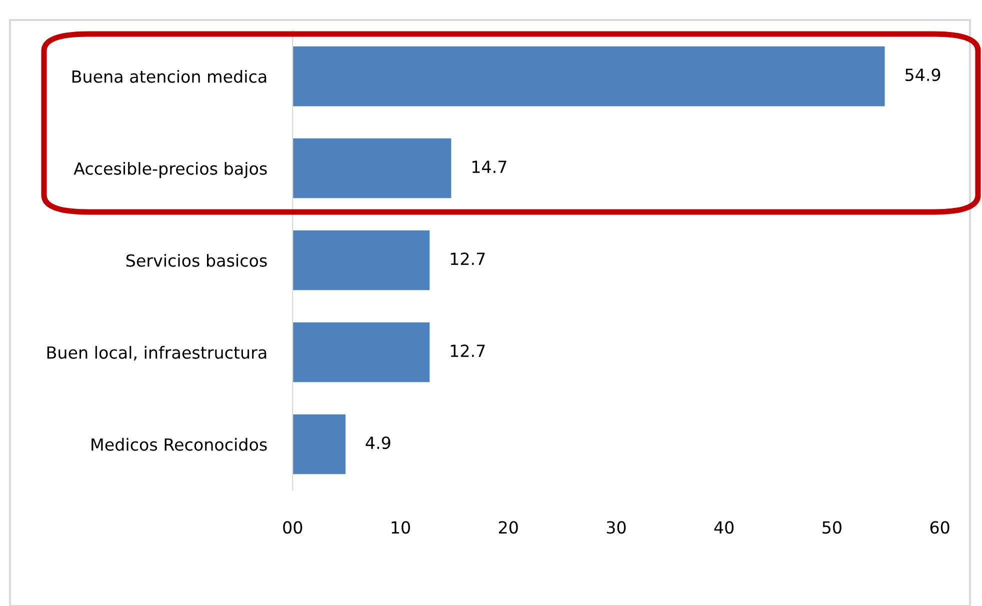 This screenshot has height=606, width=982. Describe the element at coordinates (156, 353) in the screenshot. I see `y-tick-label: Buen local, infraestructura` at that location.